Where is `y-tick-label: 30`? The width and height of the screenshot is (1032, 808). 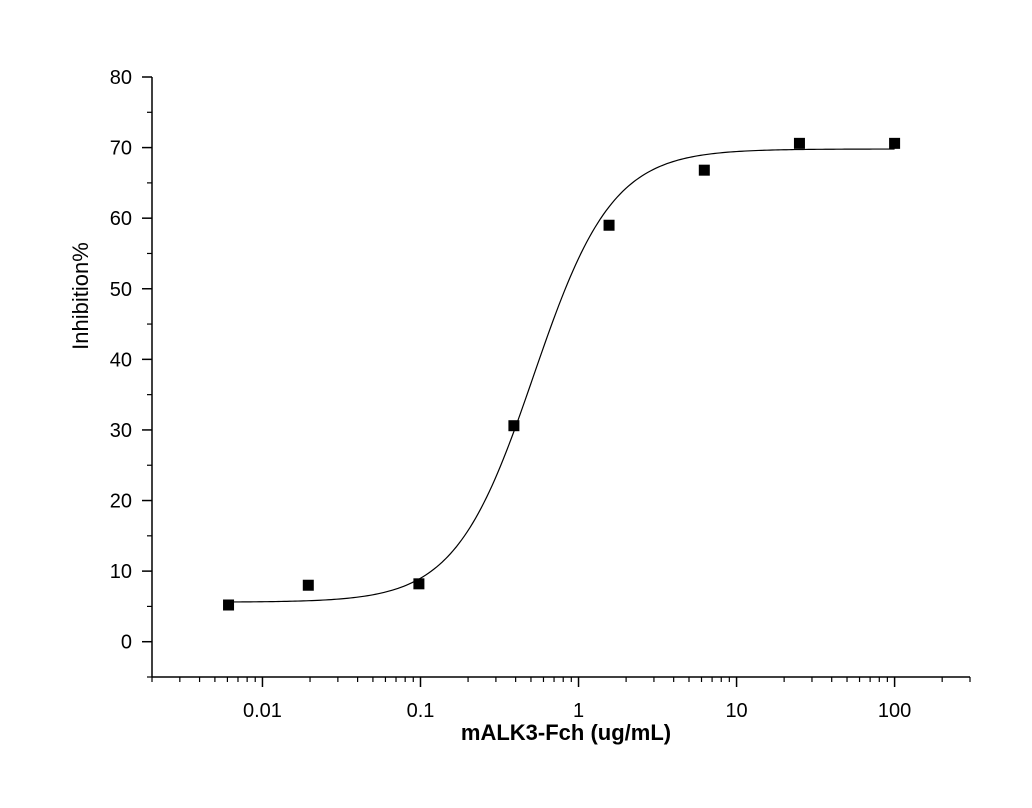 y-tick-label: 30 is located at coordinates (121, 431).